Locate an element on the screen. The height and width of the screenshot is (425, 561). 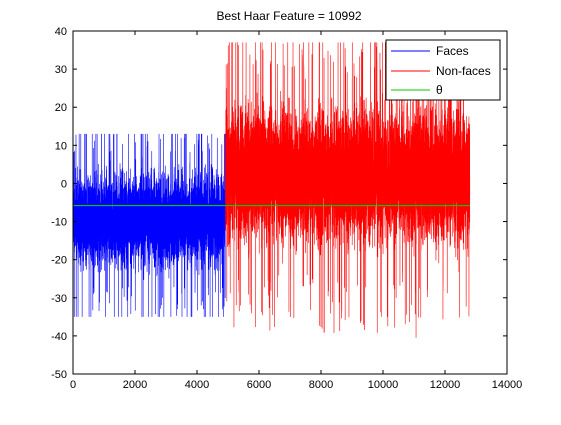
y-tick-label: 40 is located at coordinates (61, 32).